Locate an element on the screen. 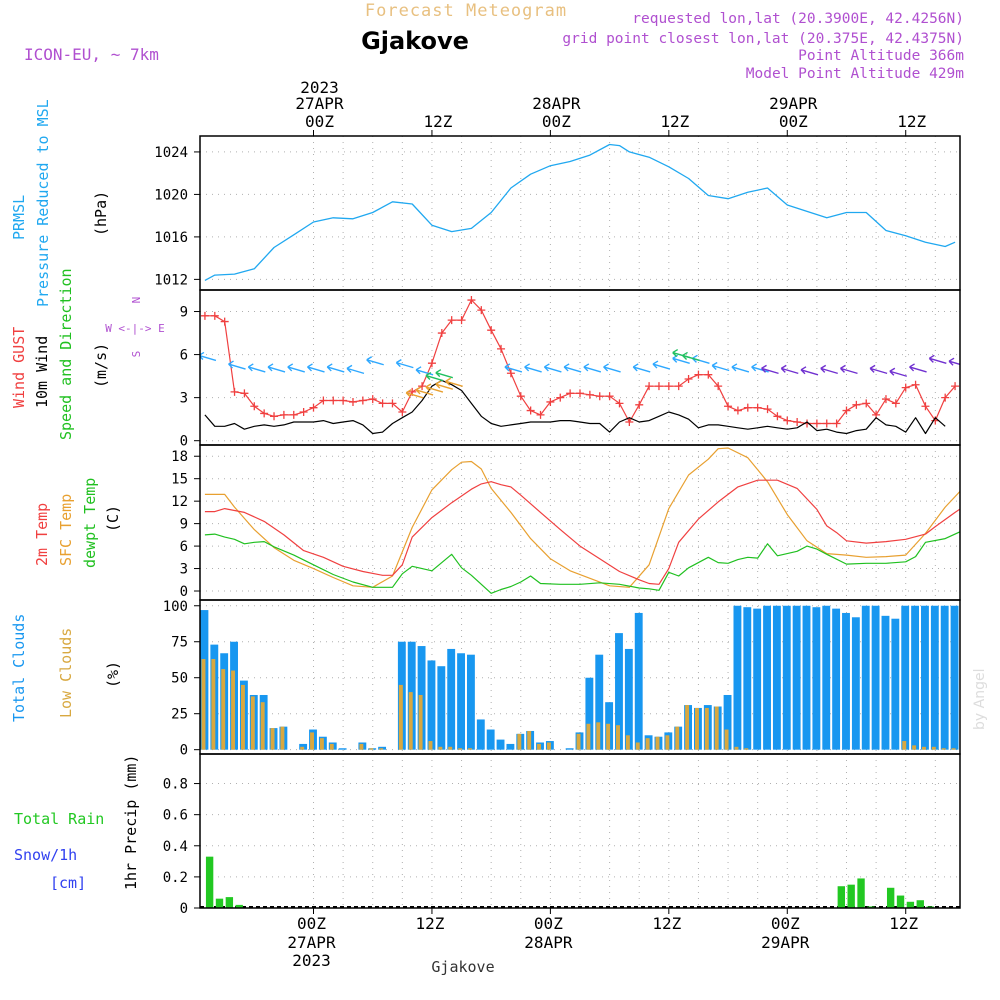  wind-y-tick-label: 9 is located at coordinates (184, 313).